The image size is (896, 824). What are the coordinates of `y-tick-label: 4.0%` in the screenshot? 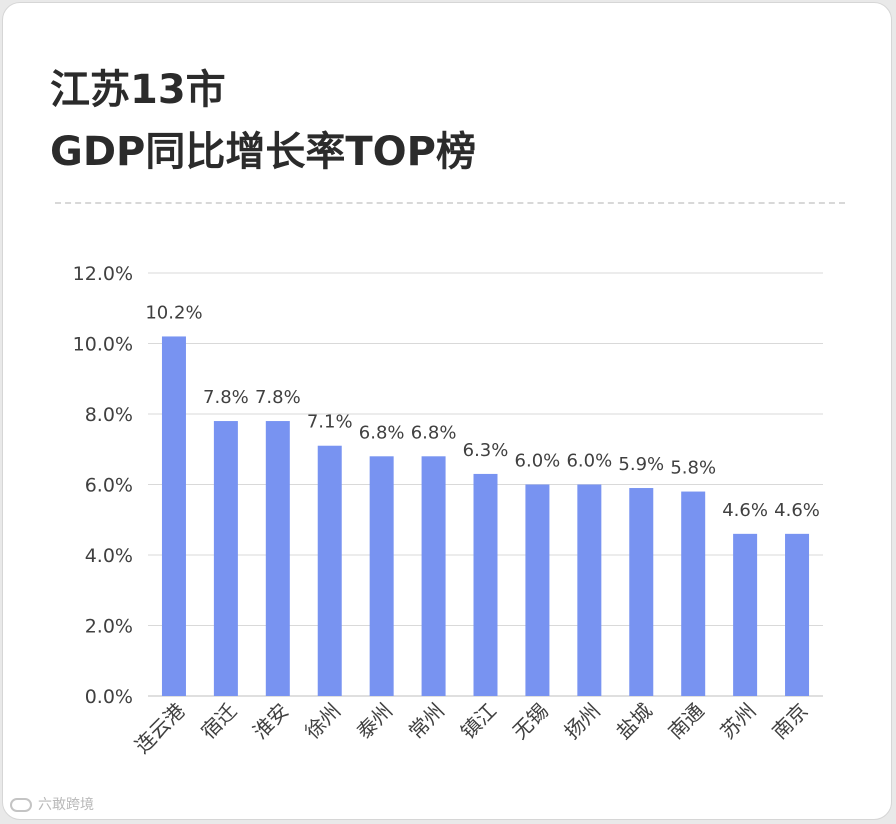 It's located at (109, 556).